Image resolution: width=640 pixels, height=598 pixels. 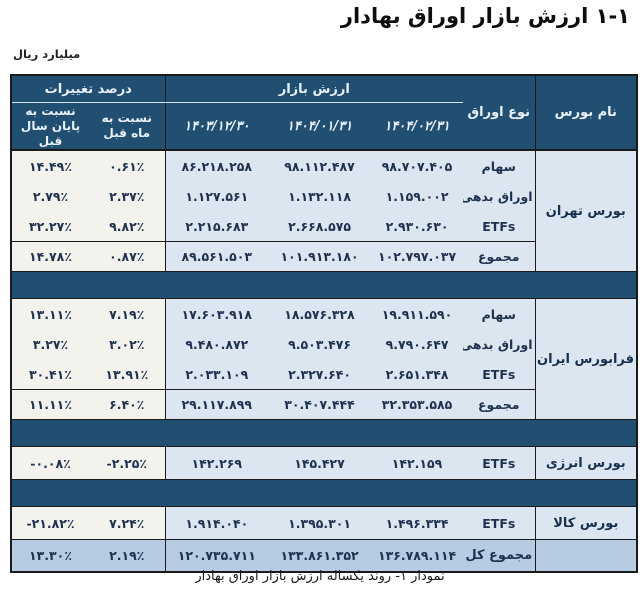 I want to click on value-cell: ۸۹.۵۶۱.۵۰۳, so click(x=216, y=256).